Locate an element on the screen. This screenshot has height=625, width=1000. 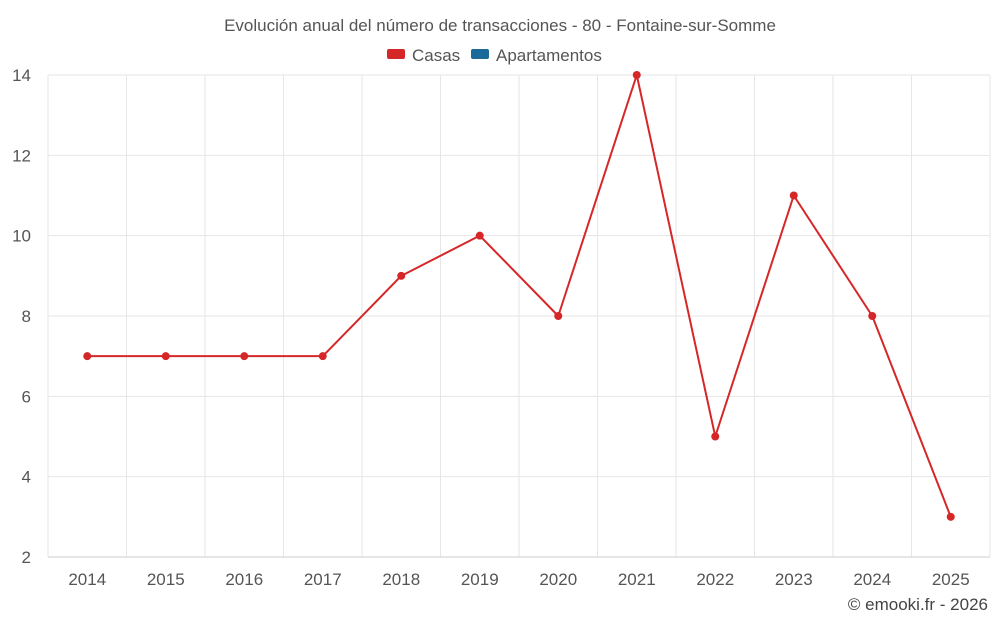
legend-label-apartamentos: Apartamentos is located at coordinates (549, 55).